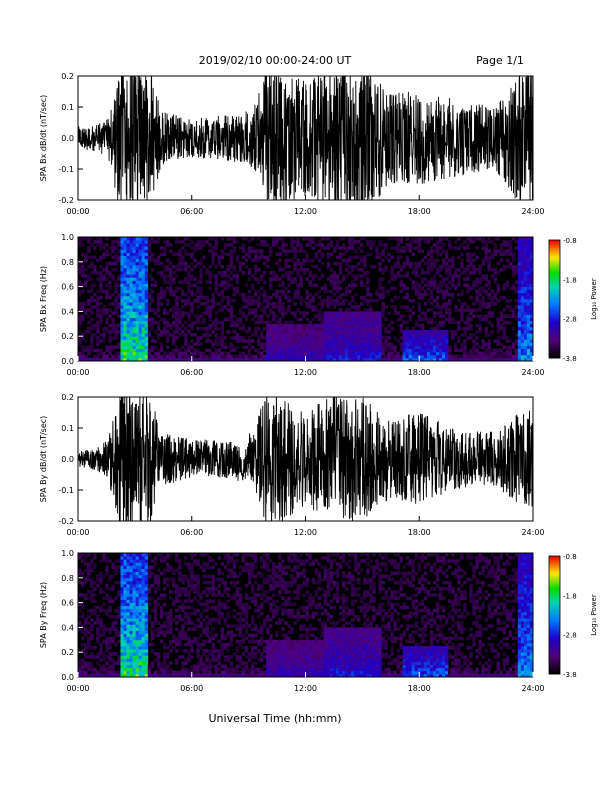  Describe the element at coordinates (66, 169) in the screenshot. I see `y-tick-label: -0.1` at that location.